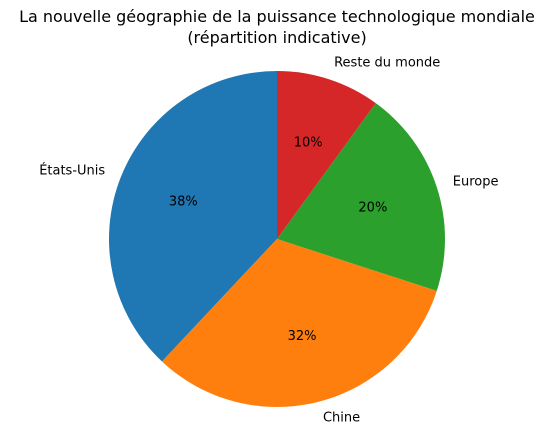 The width and height of the screenshot is (554, 435). I want to click on value-label: 32%, so click(302, 336).